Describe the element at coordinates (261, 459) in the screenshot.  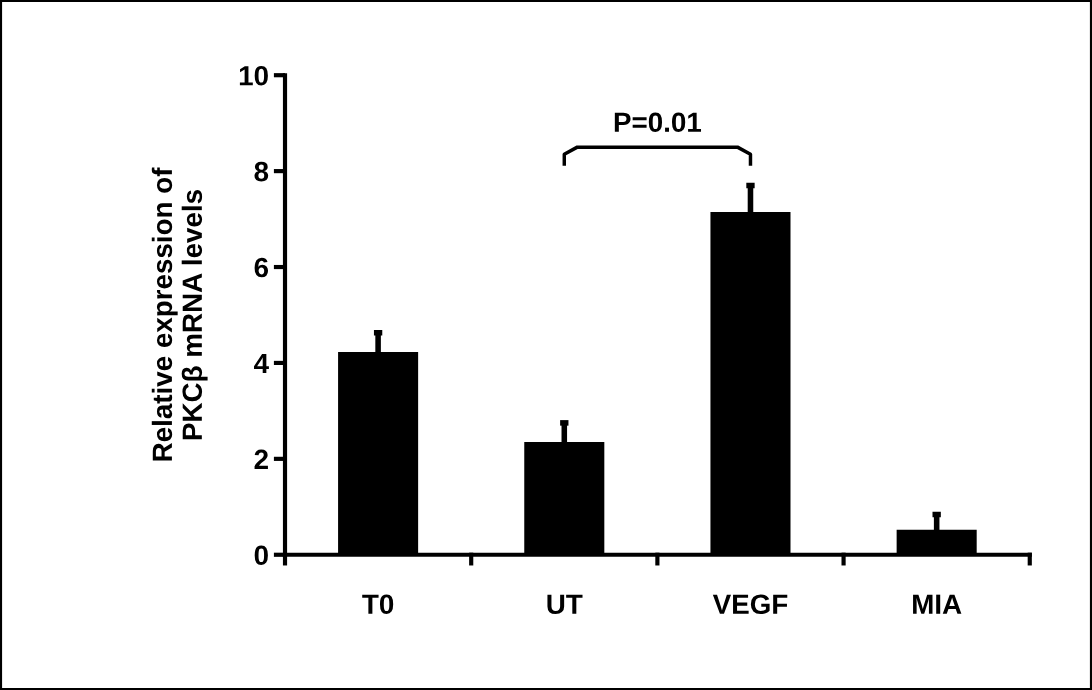
I see `y-tick-label: 2` at that location.